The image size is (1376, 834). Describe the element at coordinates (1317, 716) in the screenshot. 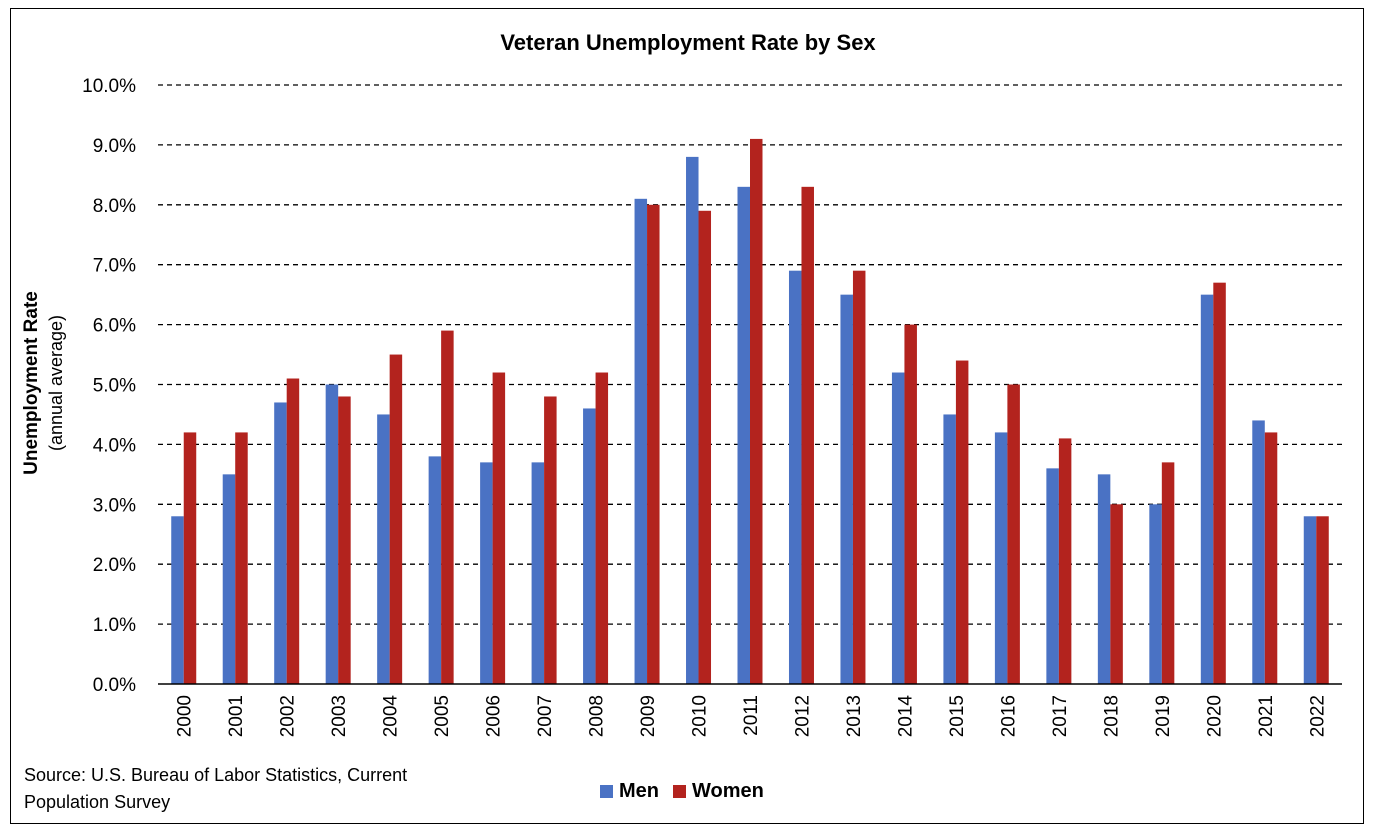

I see `x-tick-label: 2022` at that location.